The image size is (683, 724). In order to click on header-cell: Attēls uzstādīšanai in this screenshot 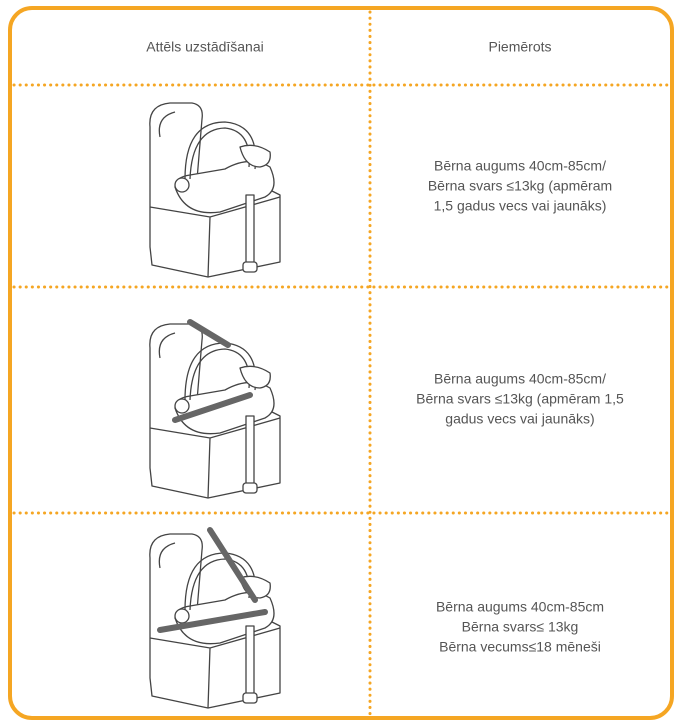, I will do `click(205, 47)`.